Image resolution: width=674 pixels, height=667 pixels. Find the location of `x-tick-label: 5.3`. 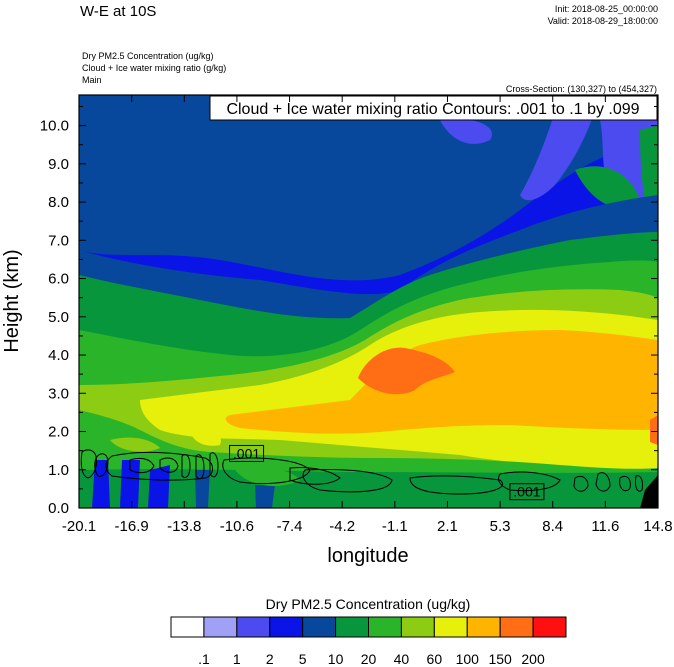

x-tick-label: 5.3 is located at coordinates (500, 526).